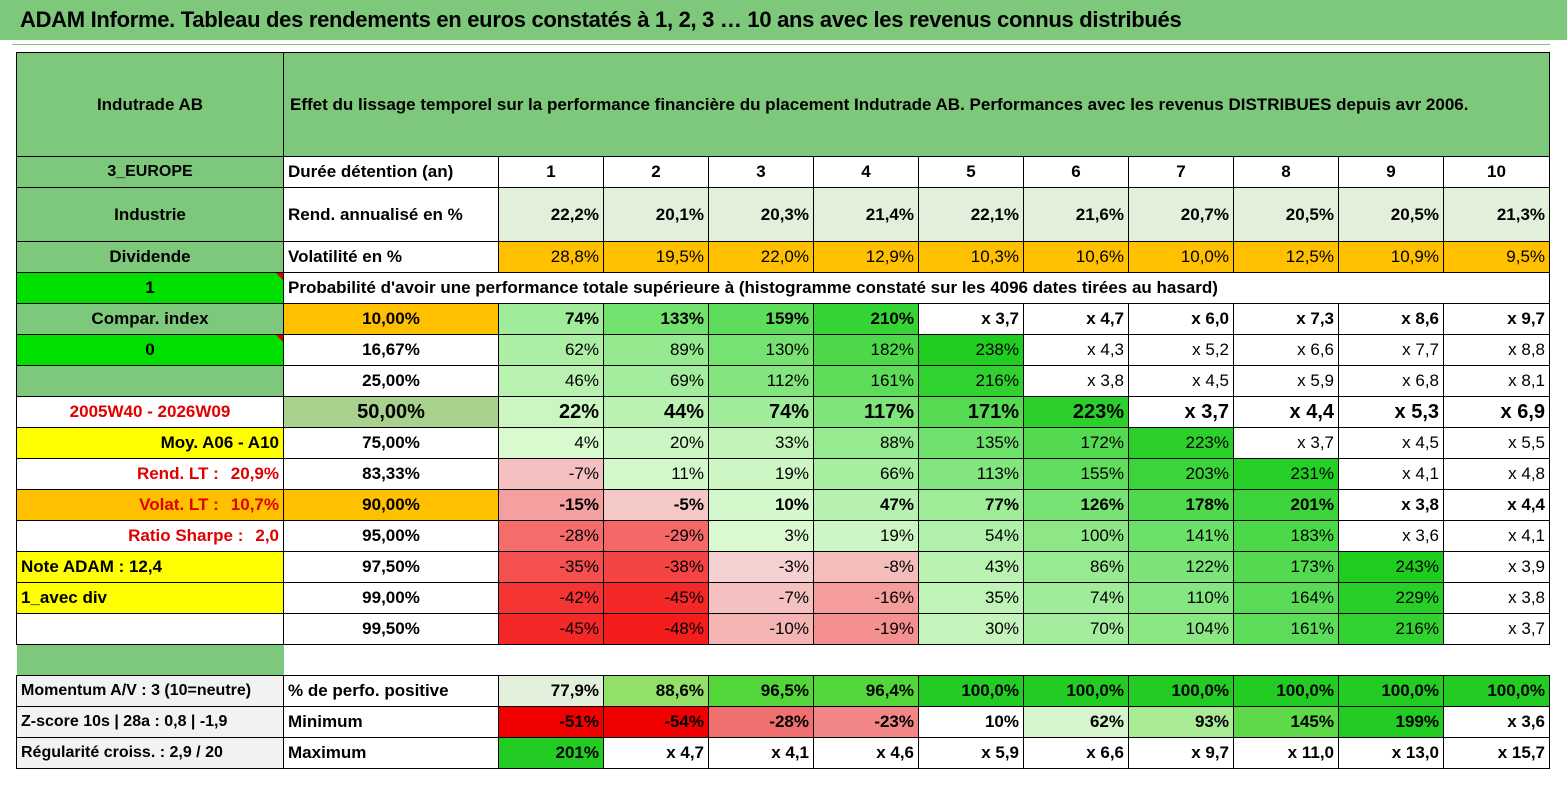 The width and height of the screenshot is (1567, 785). Describe the element at coordinates (551, 474) in the screenshot. I see `prob-cell: -7%` at that location.